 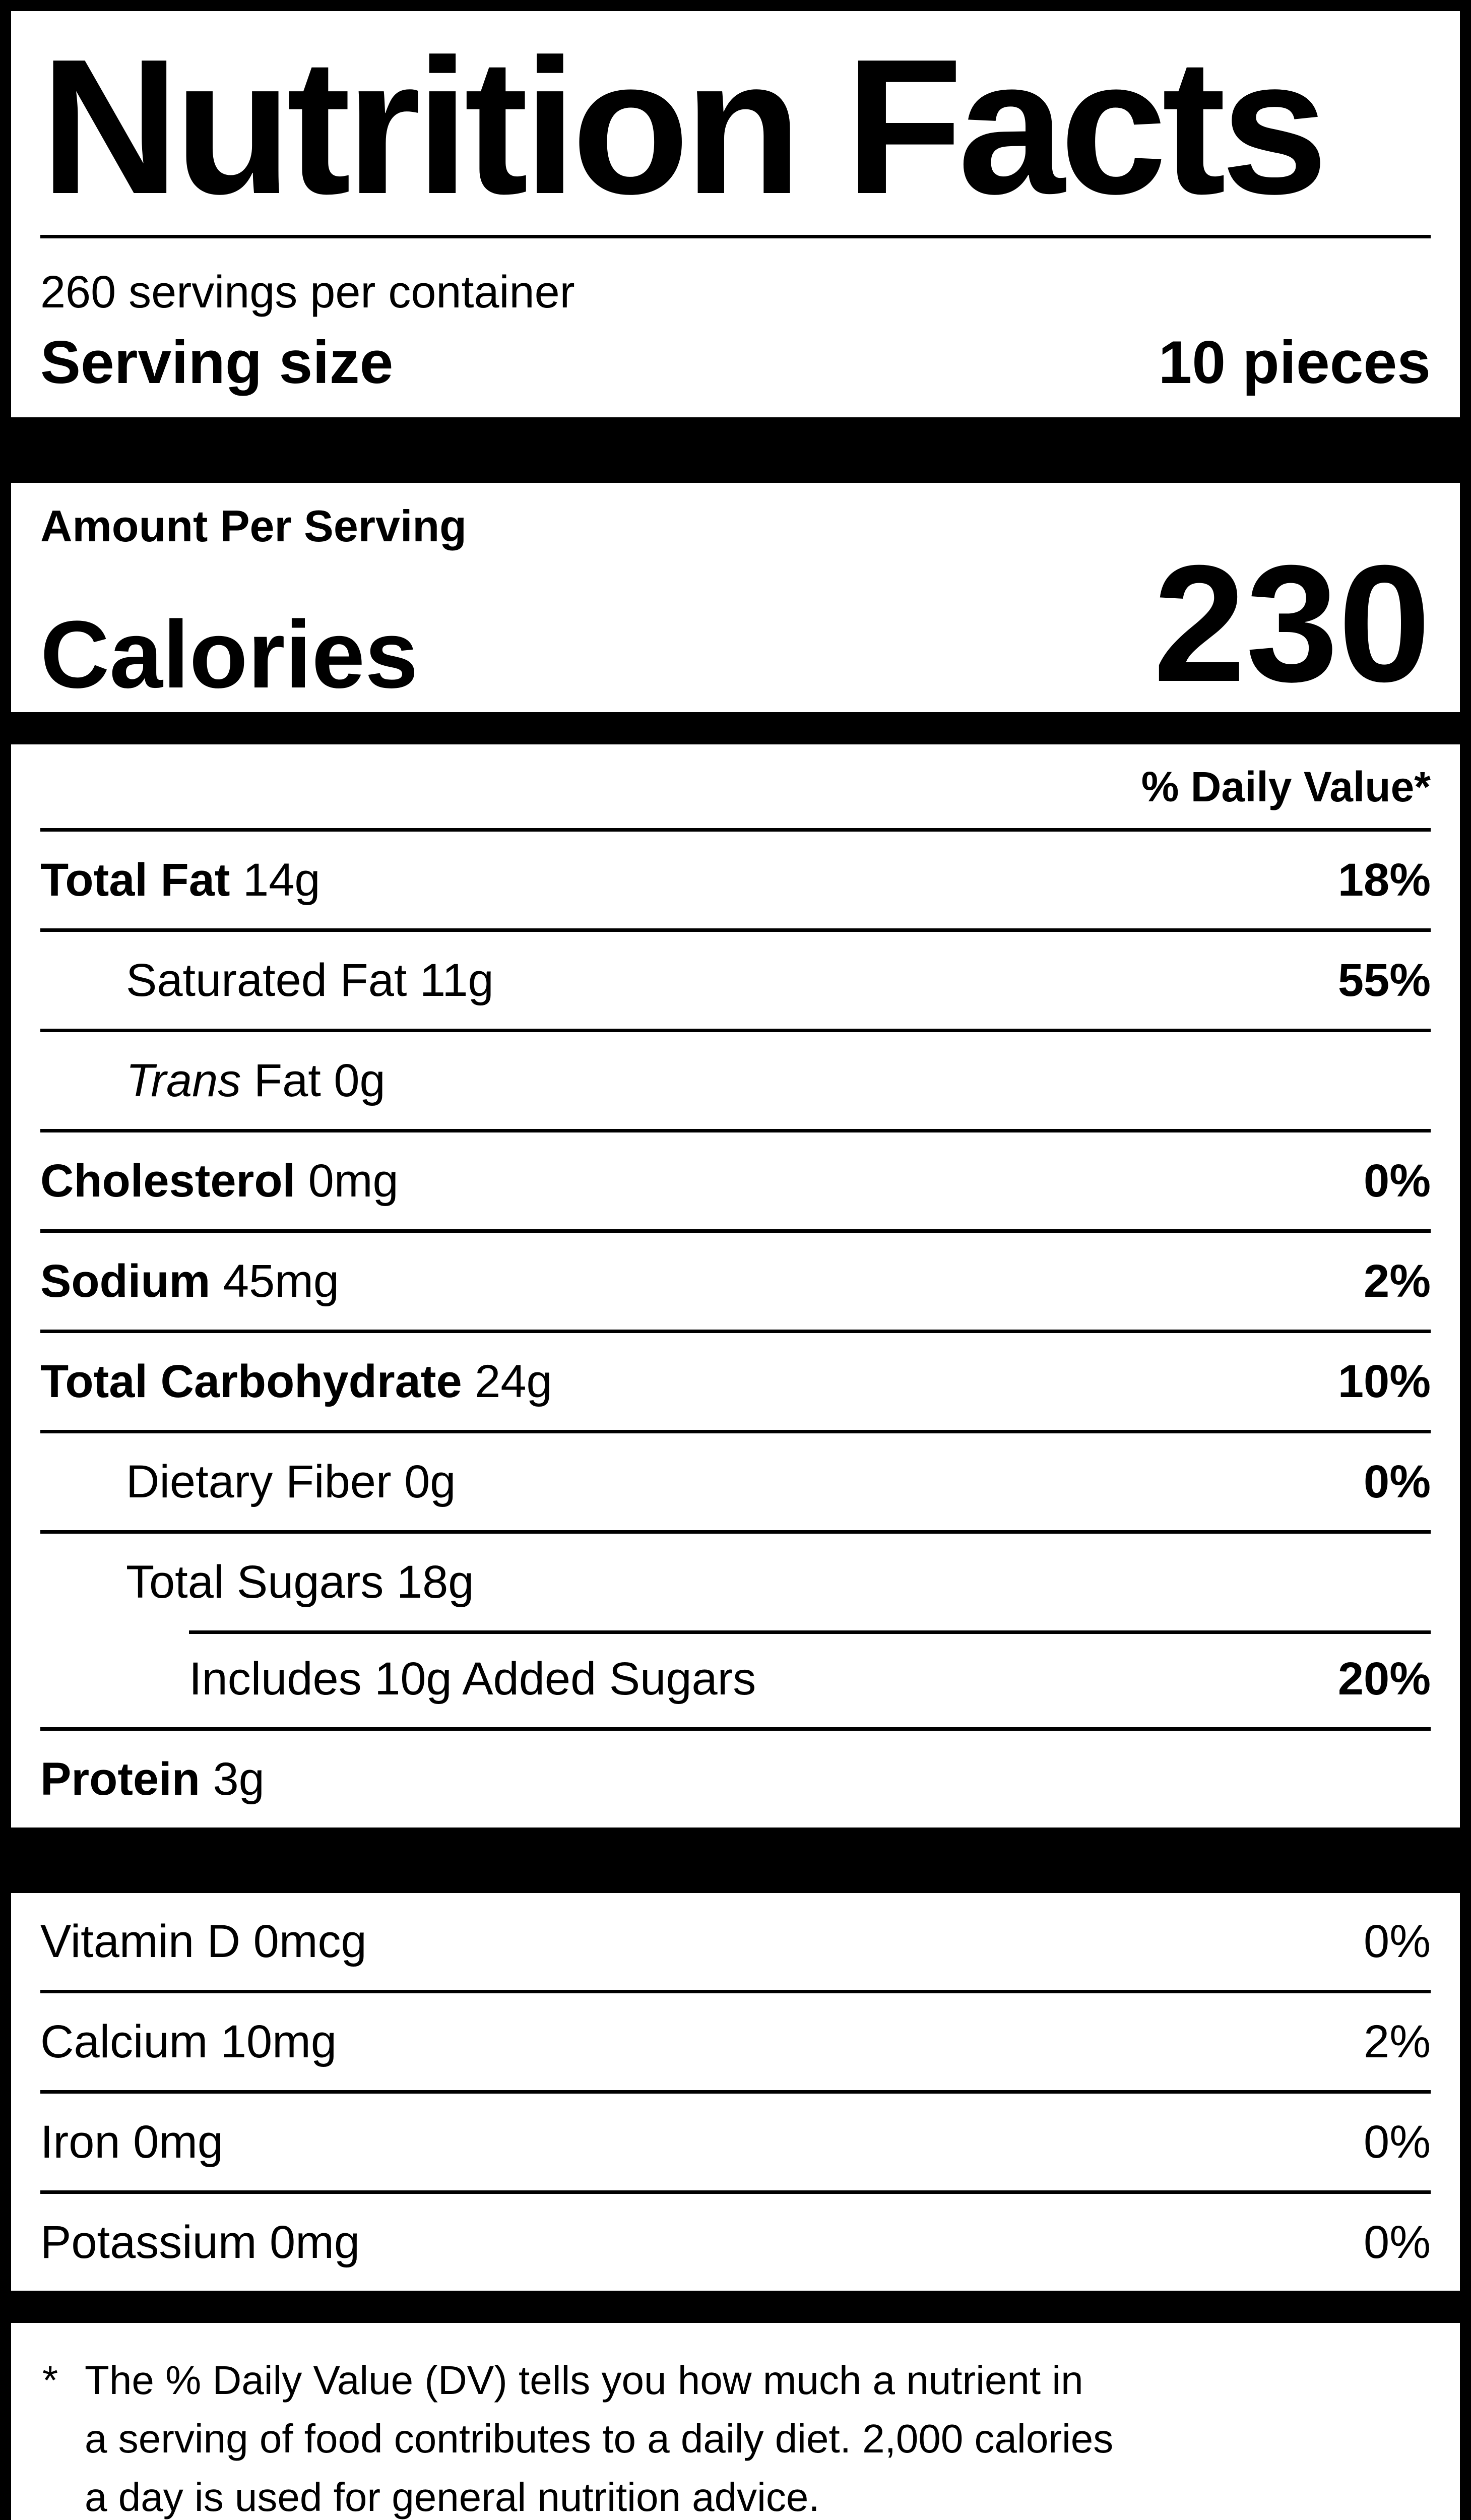 What do you see at coordinates (472, 1679) in the screenshot?
I see `nutrient-amount: Includes 10g Added Sugars` at bounding box center [472, 1679].